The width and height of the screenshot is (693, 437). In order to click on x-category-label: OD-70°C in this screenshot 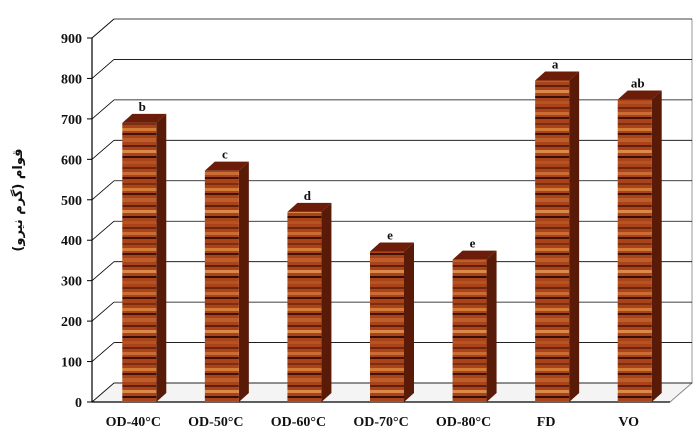, I will do `click(380, 422)`.